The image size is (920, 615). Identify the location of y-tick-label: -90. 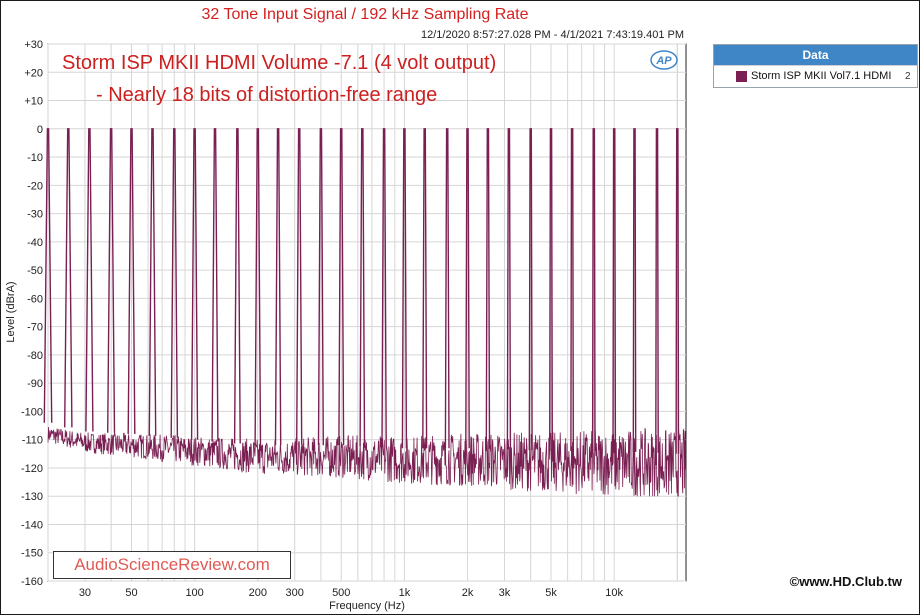
(35, 384).